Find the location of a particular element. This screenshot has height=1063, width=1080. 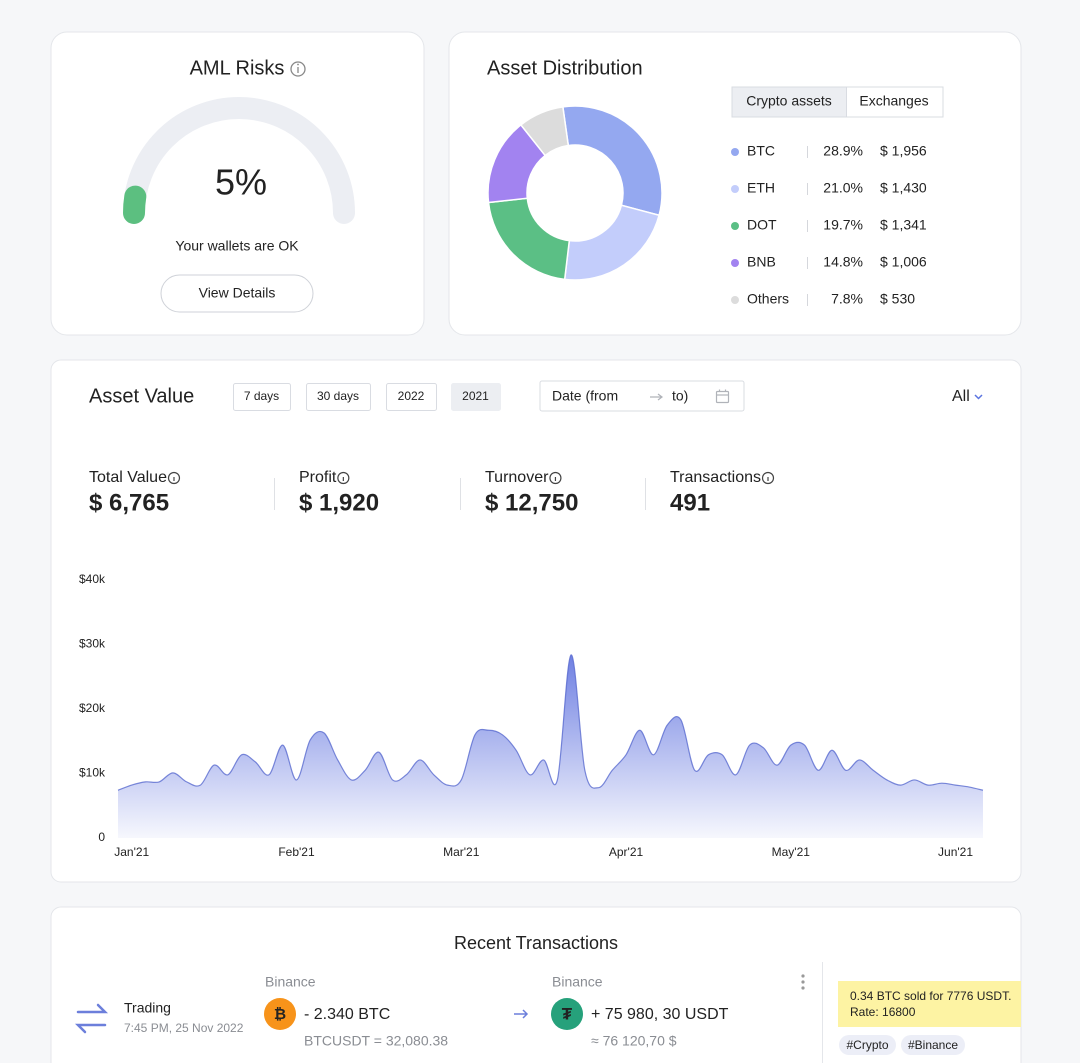

period-tab: 30 days is located at coordinates (338, 397).